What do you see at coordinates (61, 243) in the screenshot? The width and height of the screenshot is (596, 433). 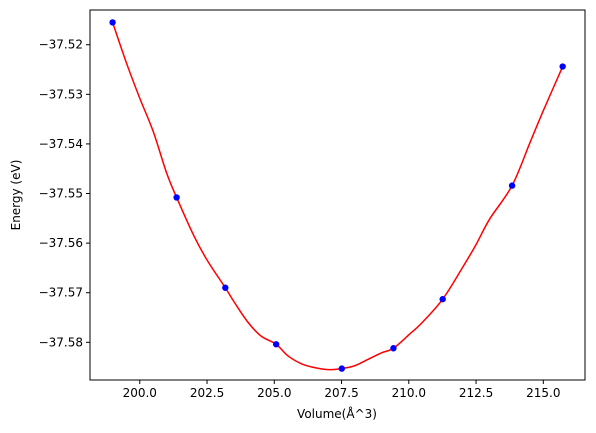 I see `y-tick-label: −37.56` at bounding box center [61, 243].